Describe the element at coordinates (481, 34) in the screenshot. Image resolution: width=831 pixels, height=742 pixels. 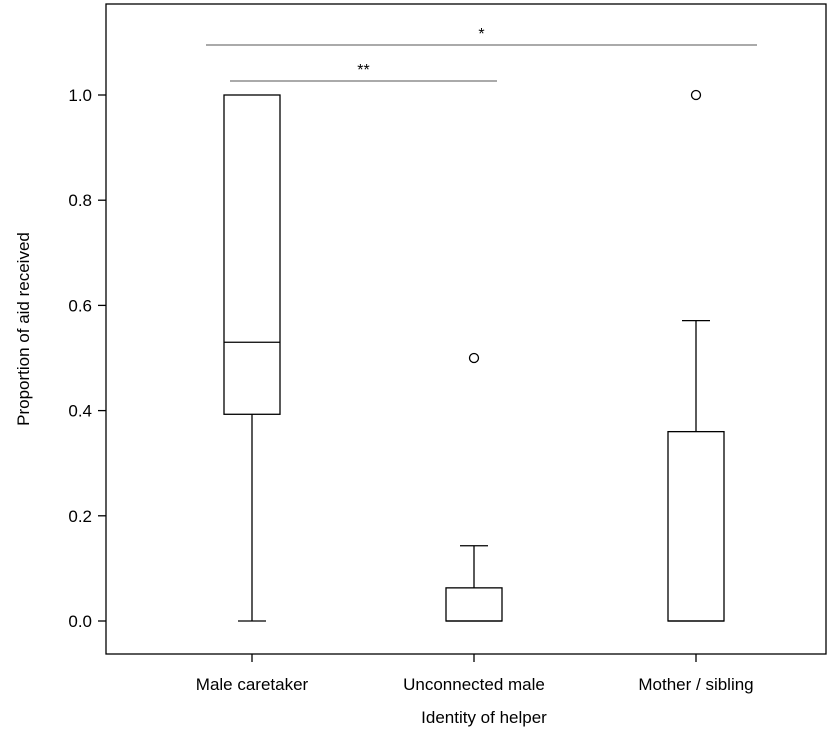
I see `significance-label: *` at that location.